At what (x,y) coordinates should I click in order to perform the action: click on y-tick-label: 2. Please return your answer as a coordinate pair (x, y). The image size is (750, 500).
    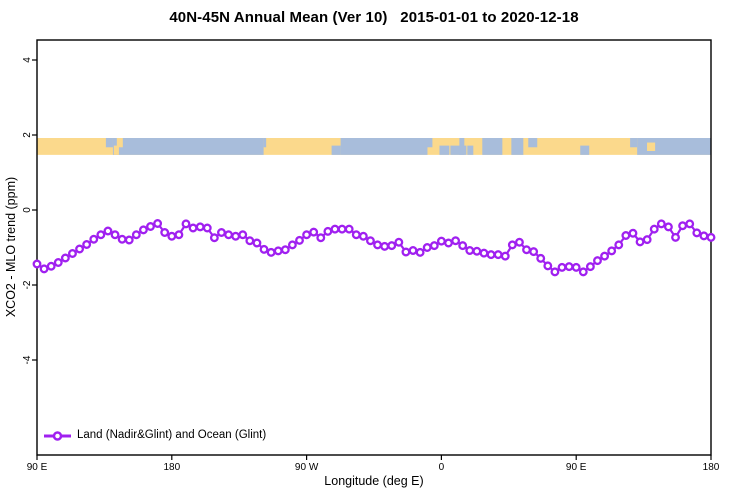
    Looking at the image, I should click on (27, 135).